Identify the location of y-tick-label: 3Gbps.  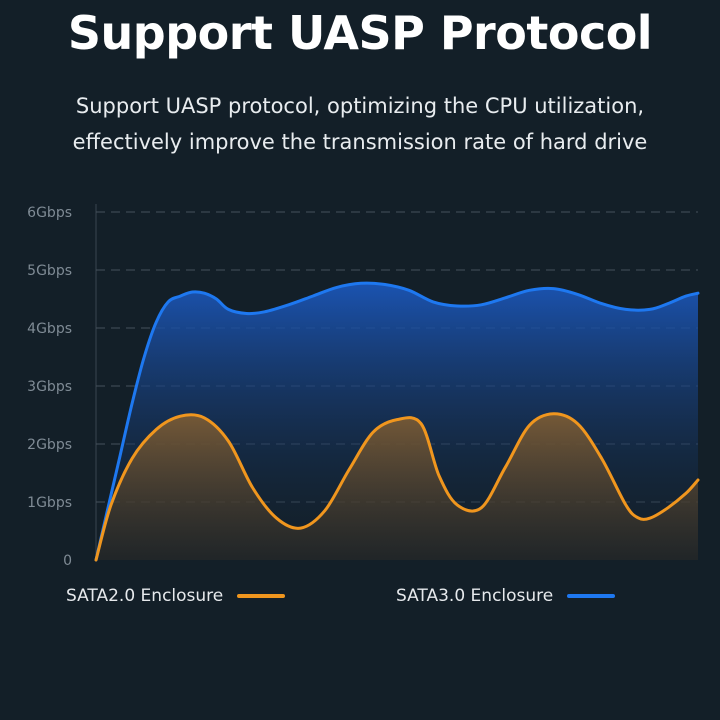
(49, 387).